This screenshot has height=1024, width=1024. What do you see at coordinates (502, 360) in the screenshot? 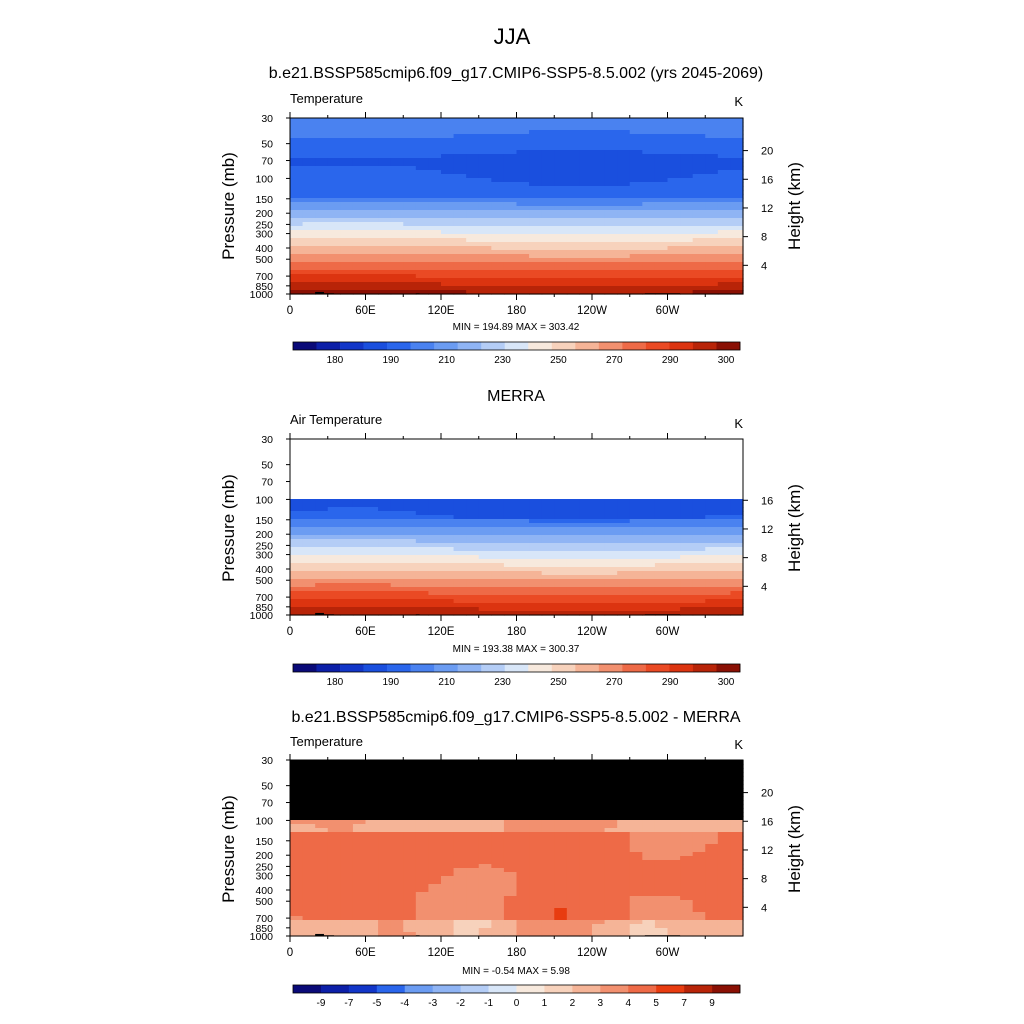
I see `colorbar-label: 230` at bounding box center [502, 360].